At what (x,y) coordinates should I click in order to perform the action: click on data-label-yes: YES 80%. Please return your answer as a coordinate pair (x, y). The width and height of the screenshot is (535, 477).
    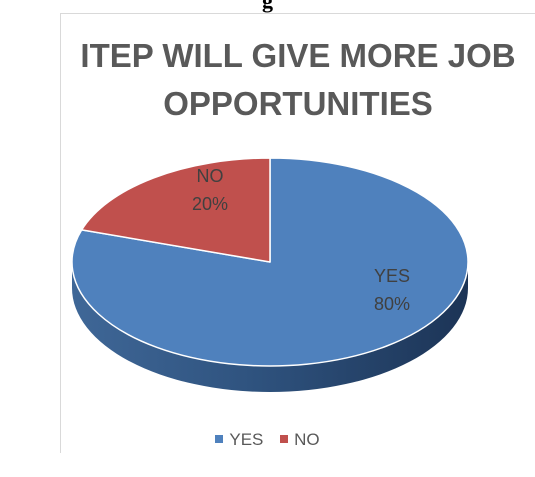
    Looking at the image, I should click on (392, 290).